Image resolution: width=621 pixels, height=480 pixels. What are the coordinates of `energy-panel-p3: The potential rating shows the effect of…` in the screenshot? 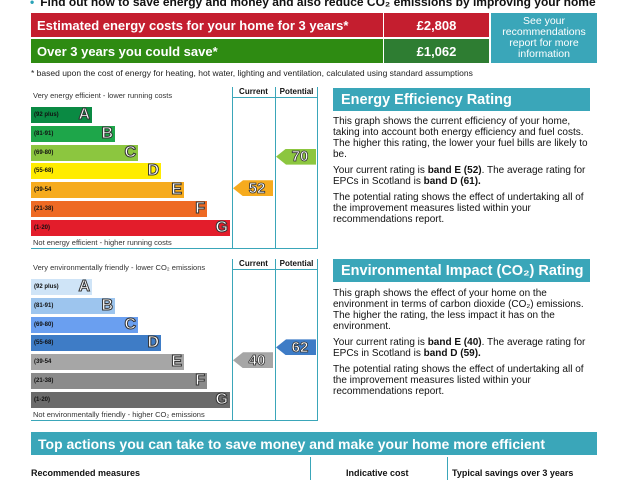 It's located at (458, 208).